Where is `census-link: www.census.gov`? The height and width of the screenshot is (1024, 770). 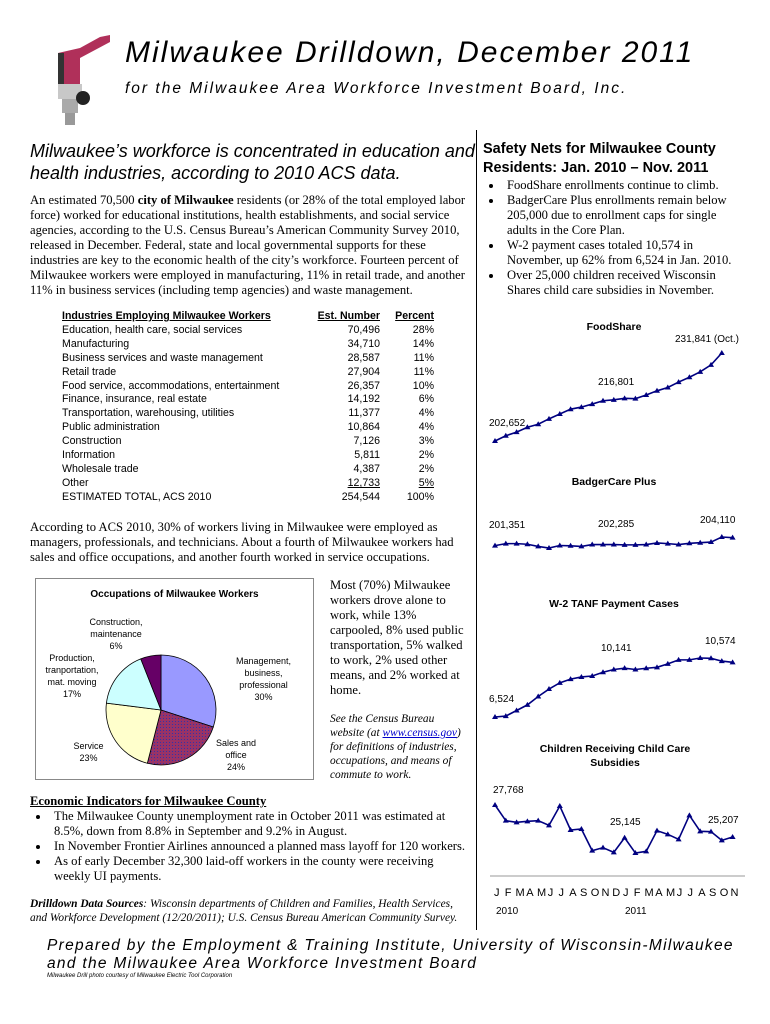
census-link: www.census.gov is located at coordinates (419, 733).